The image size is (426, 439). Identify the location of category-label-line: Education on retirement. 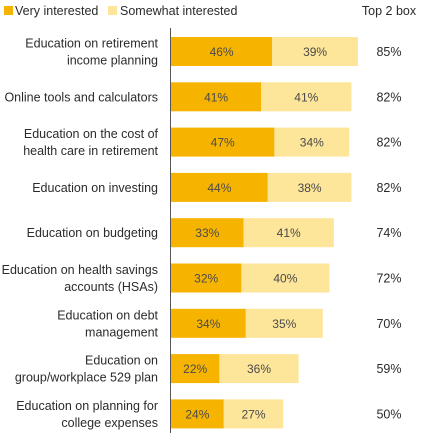
(91, 44).